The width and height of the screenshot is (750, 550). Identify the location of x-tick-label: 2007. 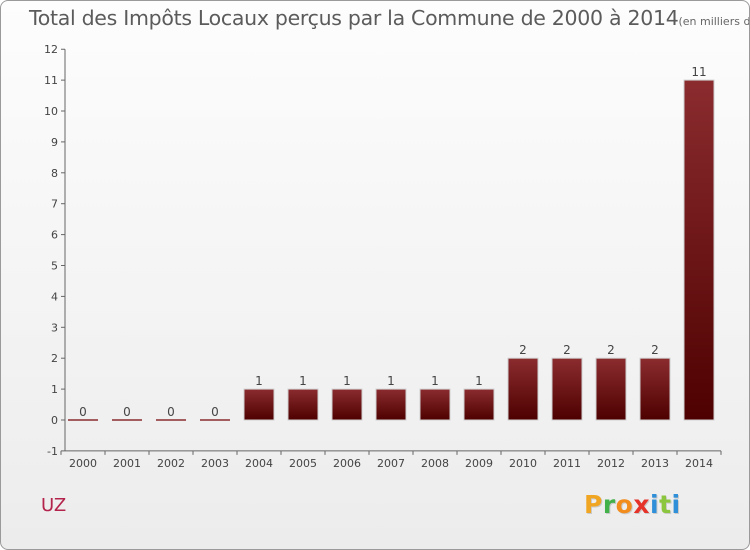
(391, 463).